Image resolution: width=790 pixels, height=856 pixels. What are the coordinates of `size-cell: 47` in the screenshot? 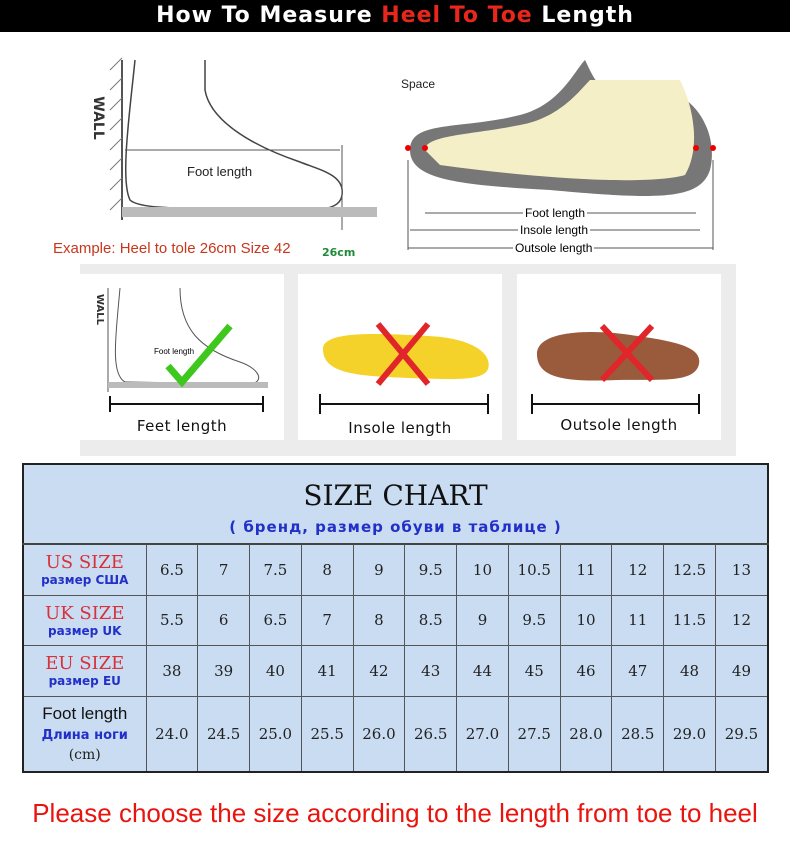 It's located at (638, 670).